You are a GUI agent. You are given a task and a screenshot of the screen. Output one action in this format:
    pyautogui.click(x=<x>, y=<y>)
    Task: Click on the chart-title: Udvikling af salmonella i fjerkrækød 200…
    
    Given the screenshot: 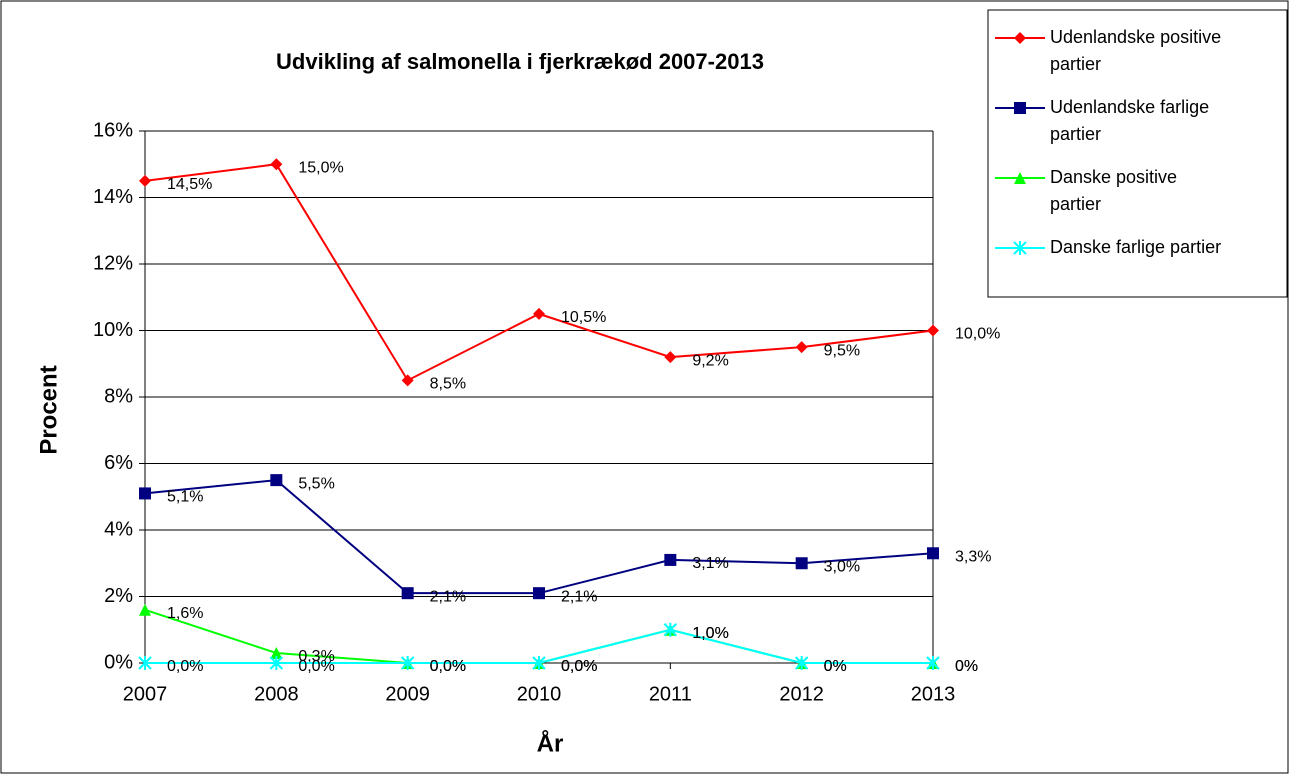 What is the action you would take?
    pyautogui.click(x=520, y=61)
    